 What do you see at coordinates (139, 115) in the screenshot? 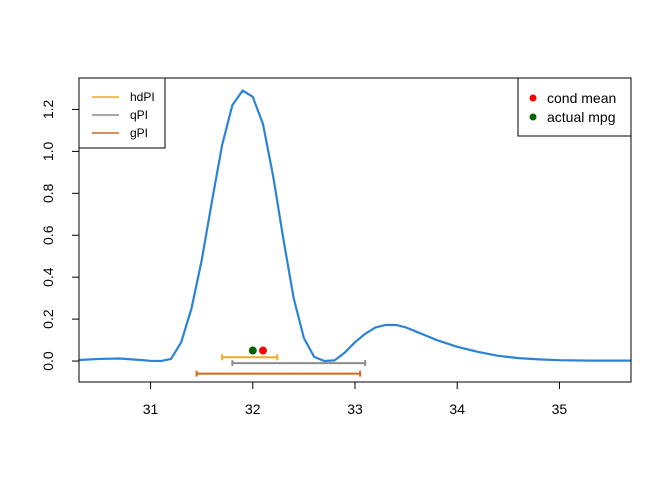
I see `legend-label: qPI` at bounding box center [139, 115].